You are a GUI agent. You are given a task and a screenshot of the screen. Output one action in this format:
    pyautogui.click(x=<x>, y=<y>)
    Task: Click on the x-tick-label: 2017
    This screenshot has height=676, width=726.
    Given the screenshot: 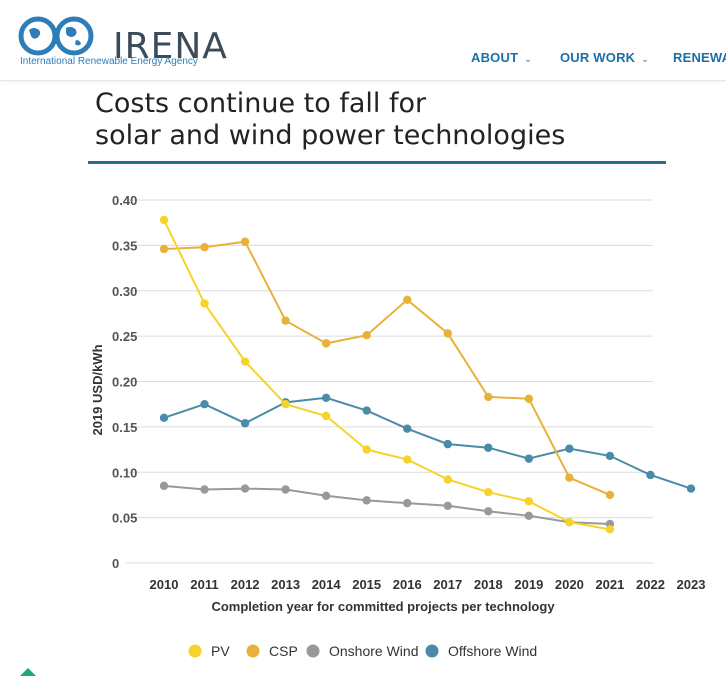 What is the action you would take?
    pyautogui.click(x=447, y=584)
    